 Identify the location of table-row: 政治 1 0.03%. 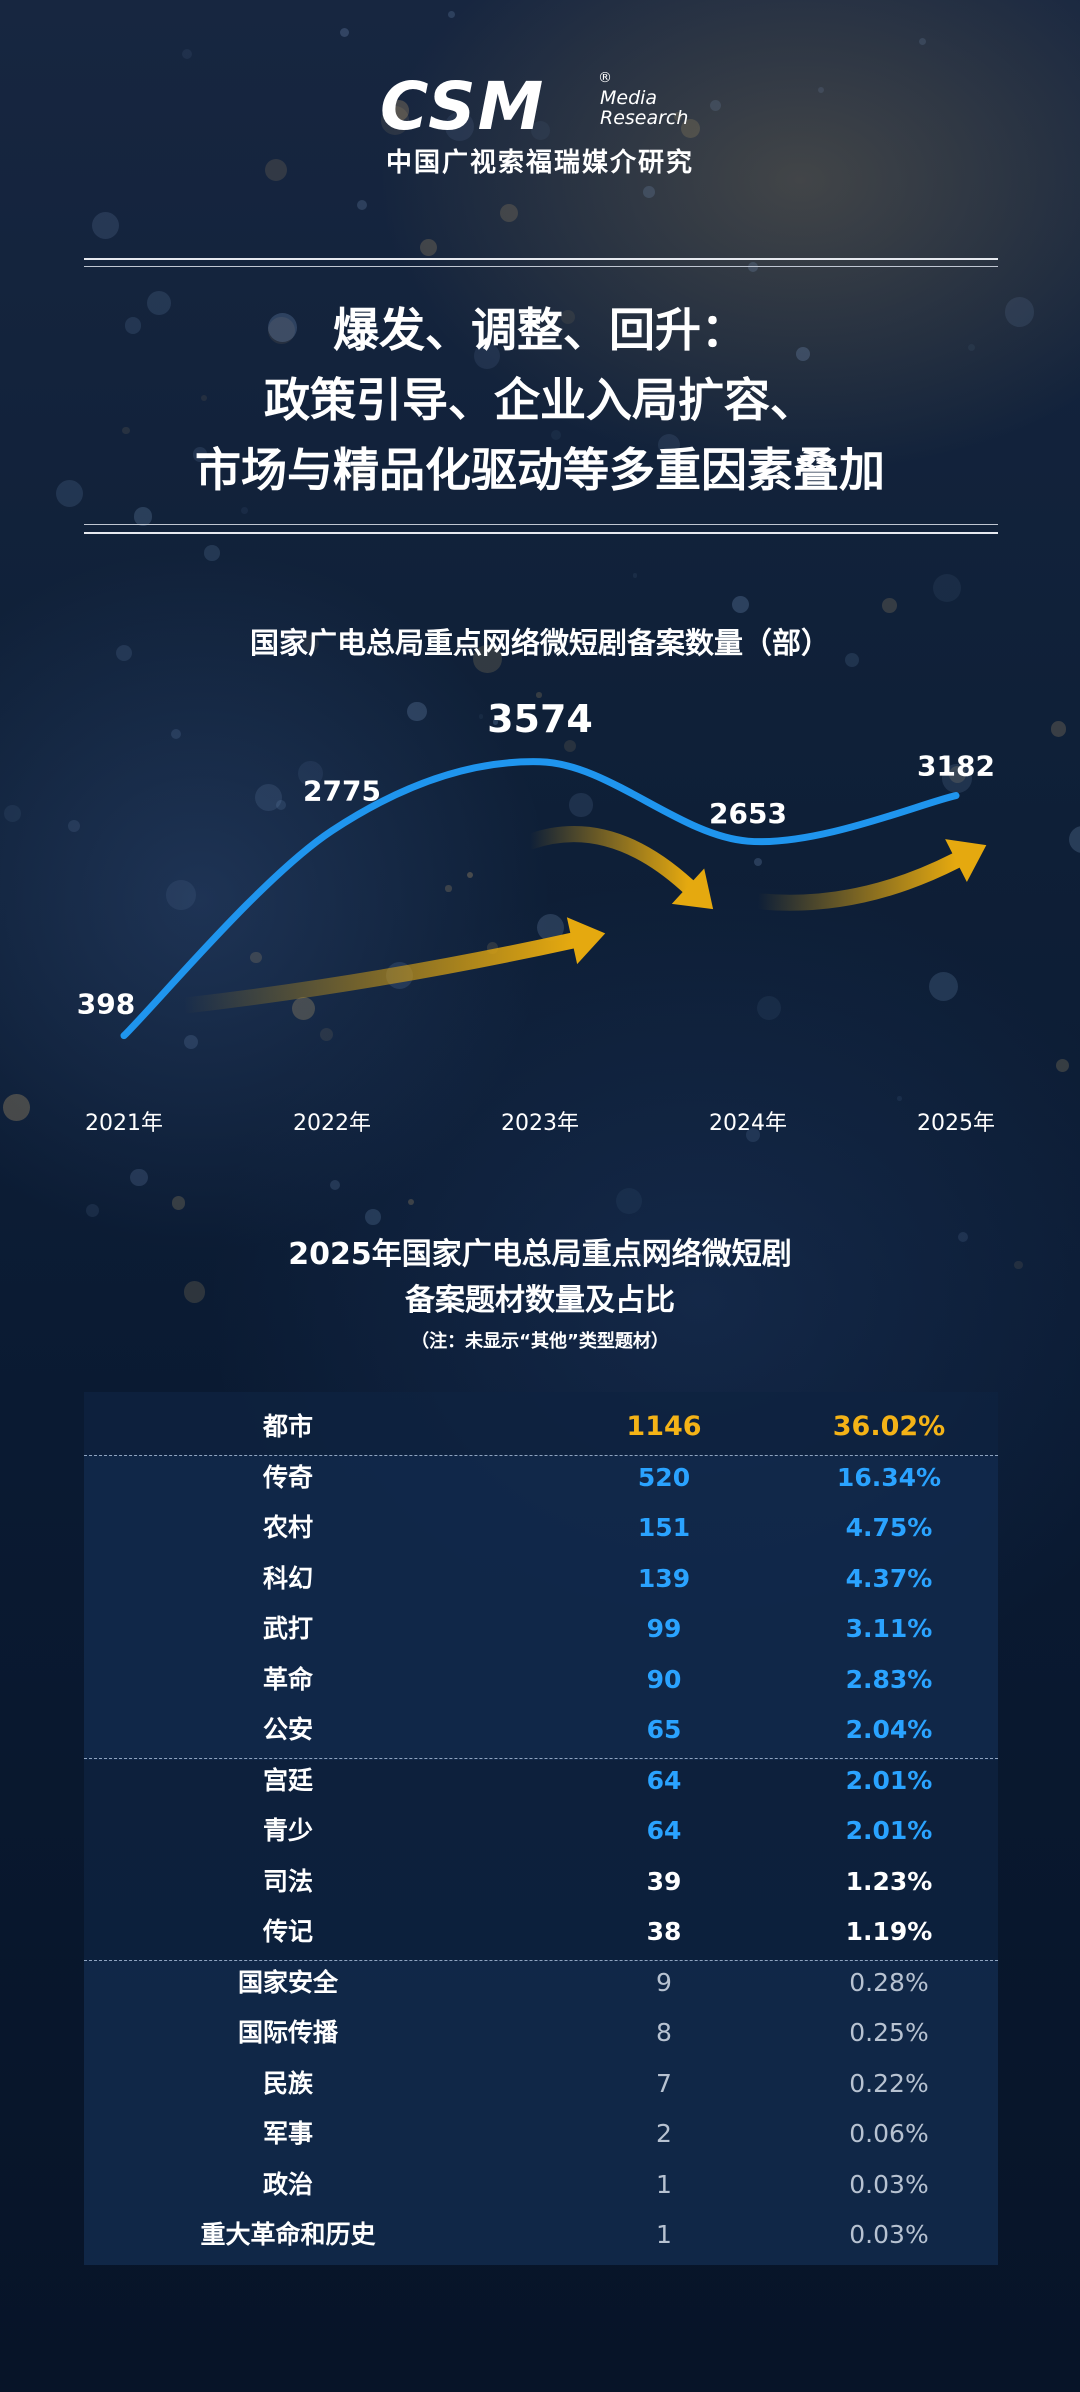
(541, 2185).